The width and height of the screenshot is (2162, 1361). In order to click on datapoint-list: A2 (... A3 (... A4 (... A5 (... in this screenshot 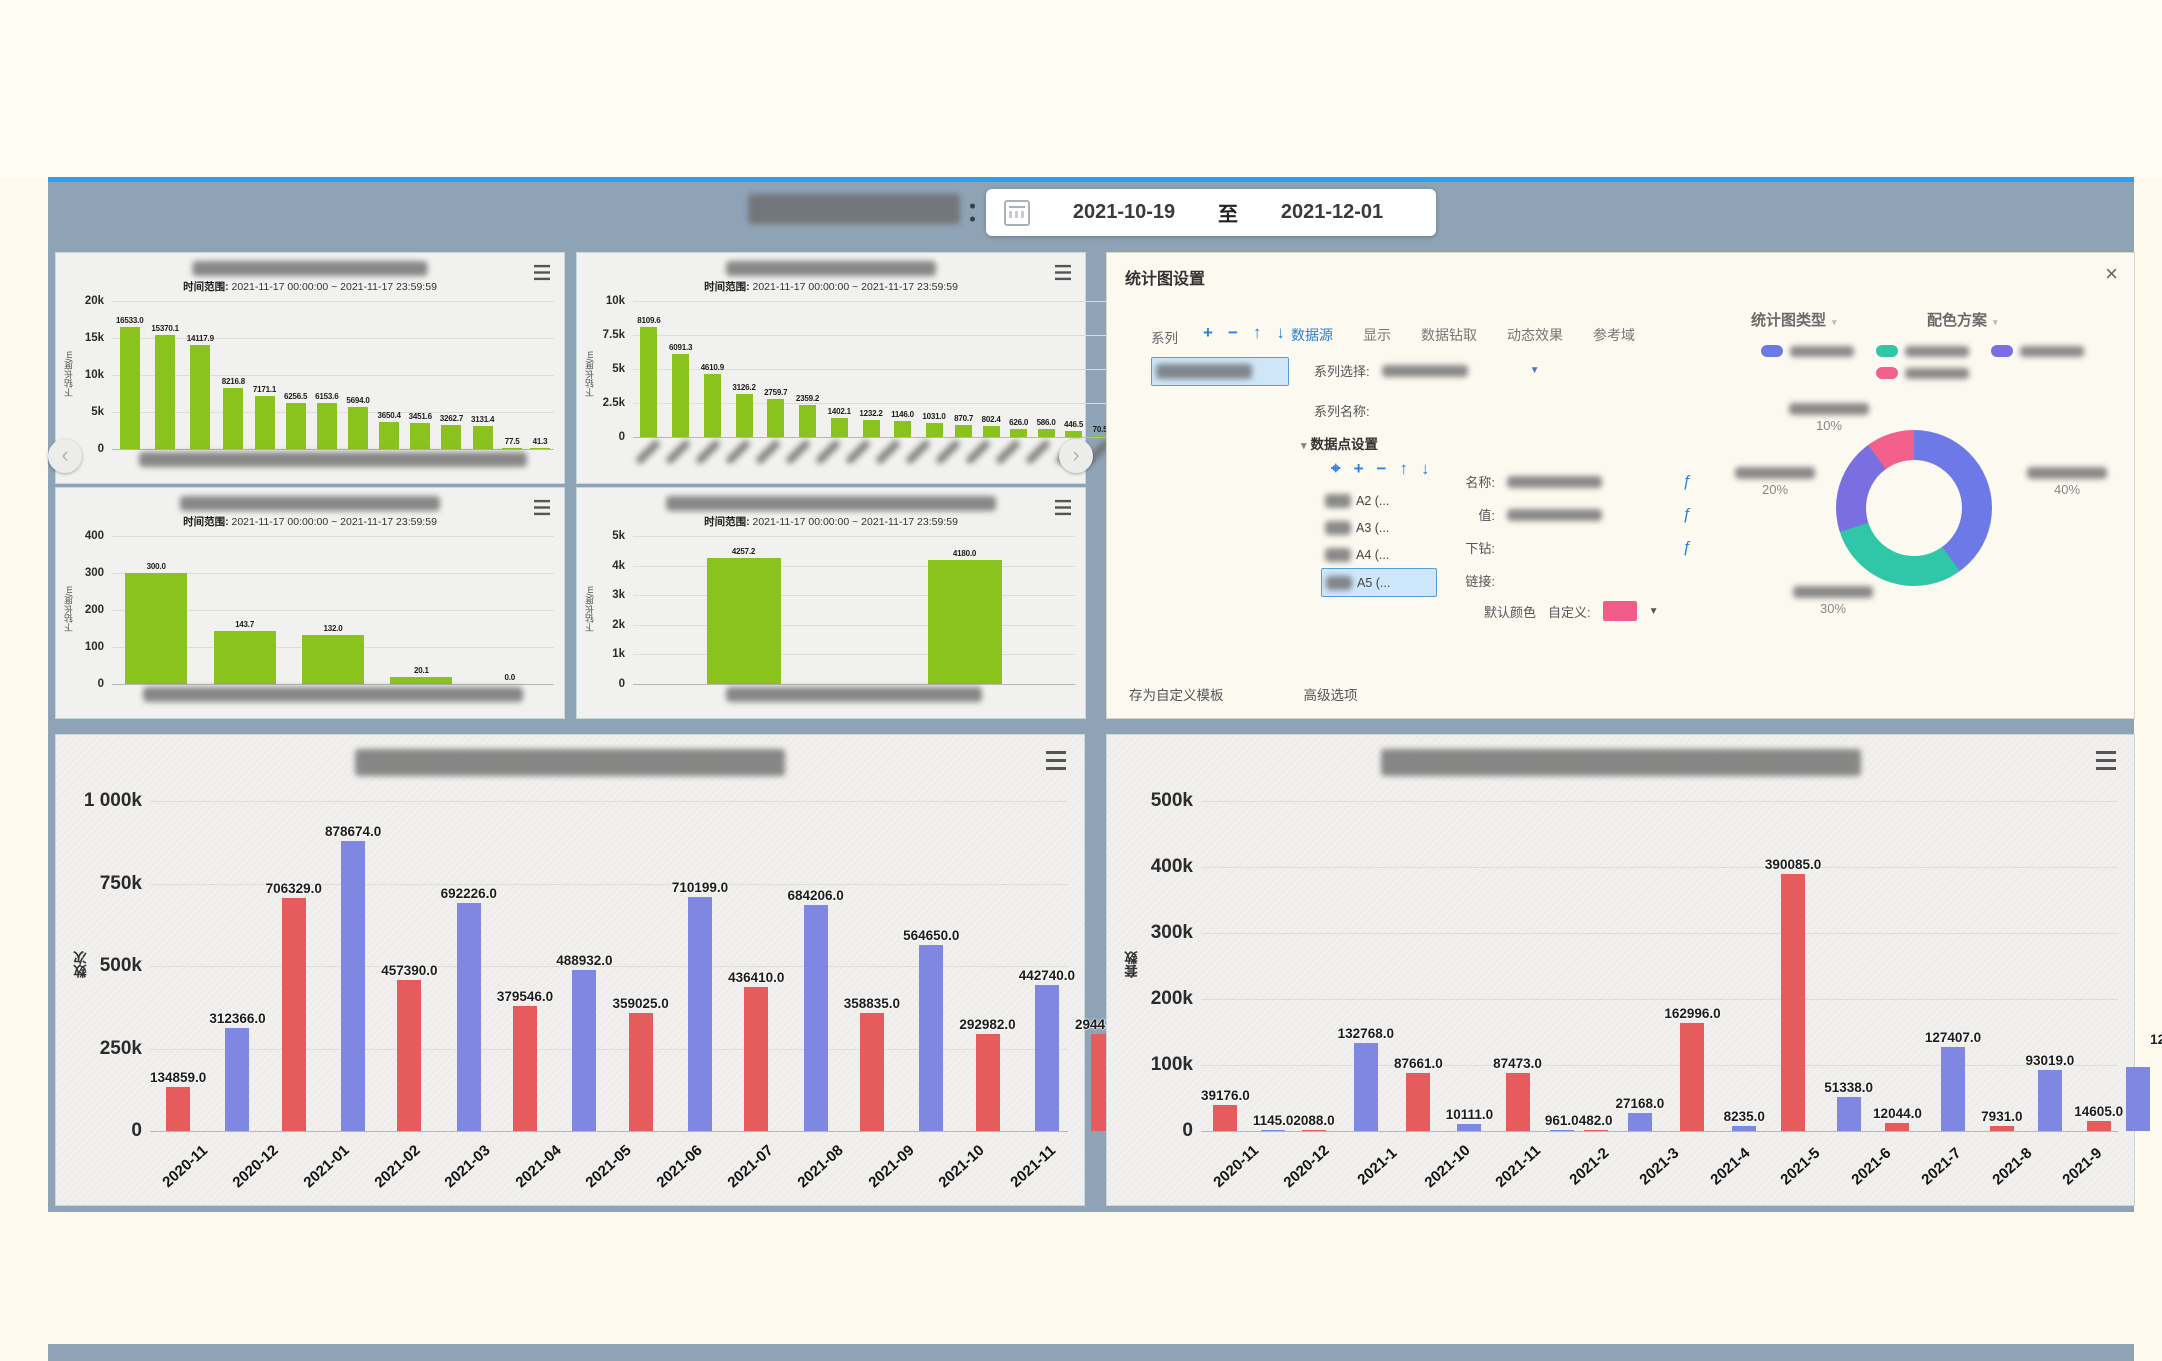, I will do `click(1379, 542)`.